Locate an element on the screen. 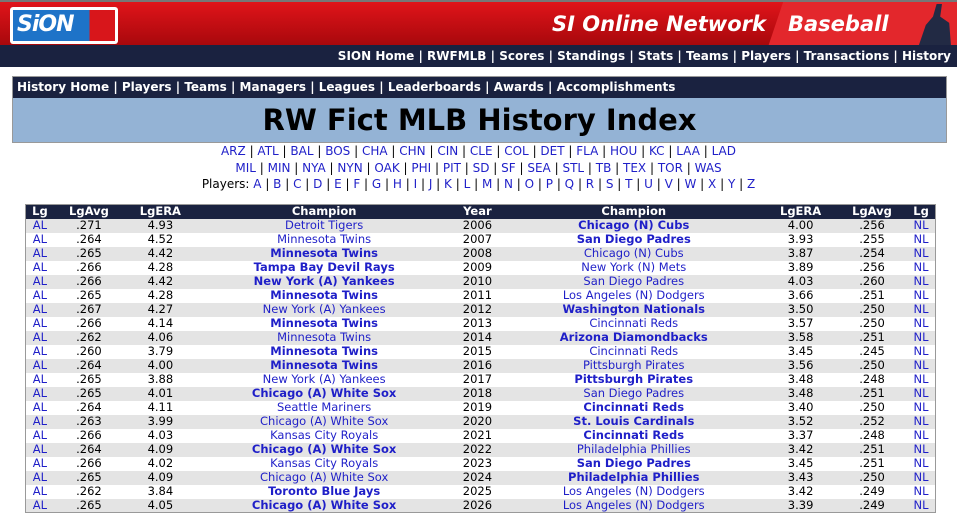  nl-champion-link: Los Angeles (N) Dodgers is located at coordinates (634, 505).